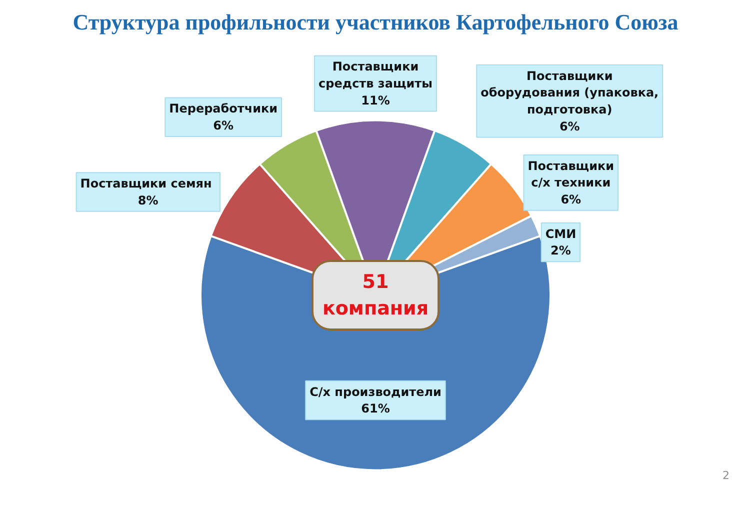  Describe the element at coordinates (148, 200) in the screenshot. I see `data-label: 8%` at that location.